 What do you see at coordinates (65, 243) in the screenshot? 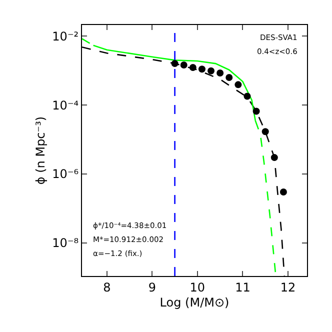
I see `y-tick-label: 10⁻⁸` at bounding box center [65, 243].